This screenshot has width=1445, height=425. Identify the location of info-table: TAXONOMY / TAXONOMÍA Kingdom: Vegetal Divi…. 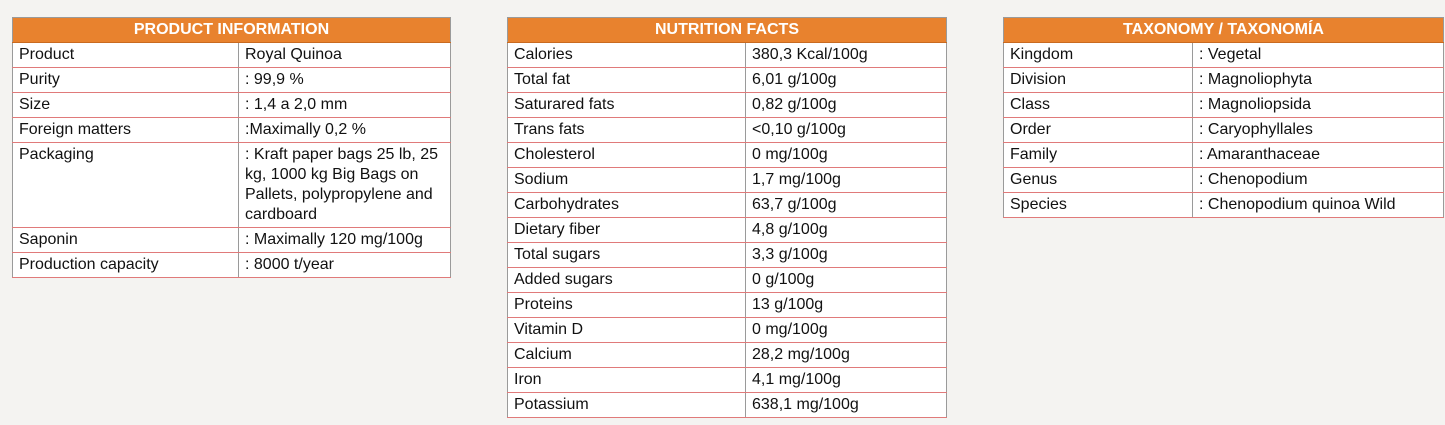
(1223, 117).